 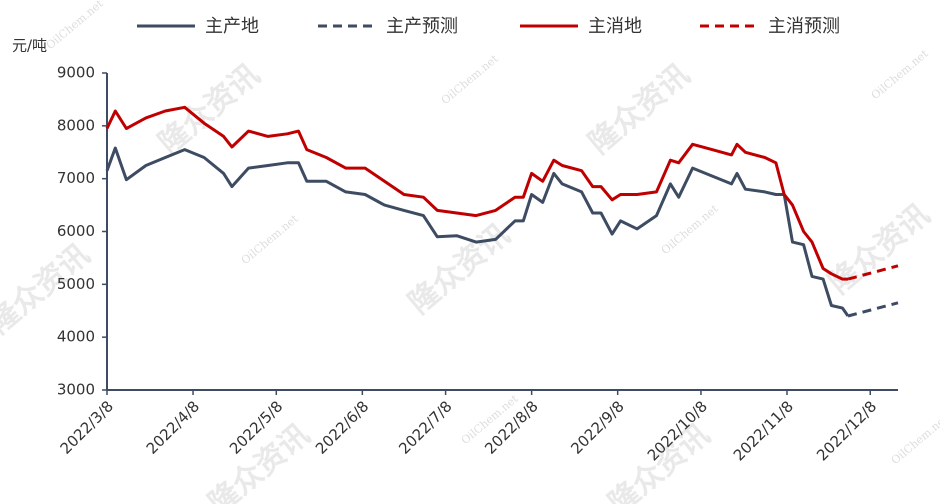 What do you see at coordinates (763, 430) in the screenshot?
I see `x-tick-label: 2022/11/8` at bounding box center [763, 430].